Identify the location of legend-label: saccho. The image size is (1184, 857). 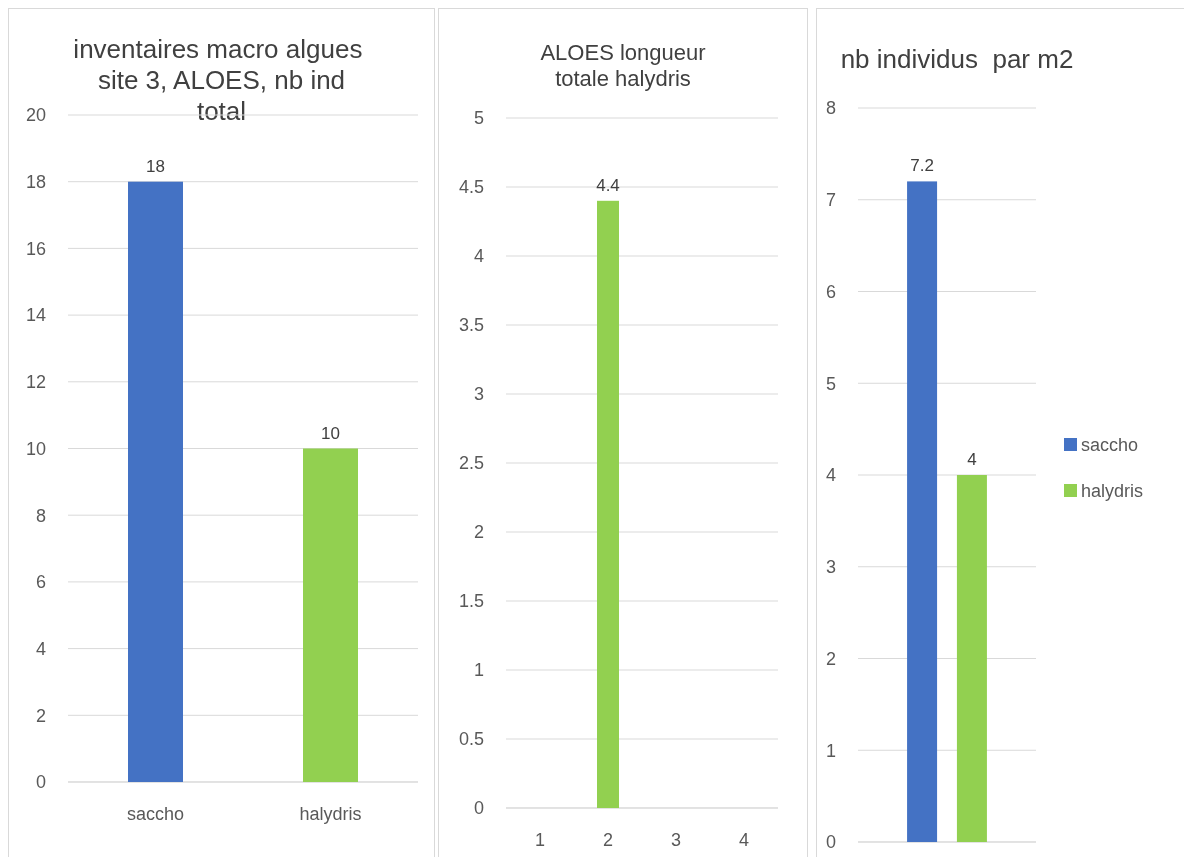
(1110, 445).